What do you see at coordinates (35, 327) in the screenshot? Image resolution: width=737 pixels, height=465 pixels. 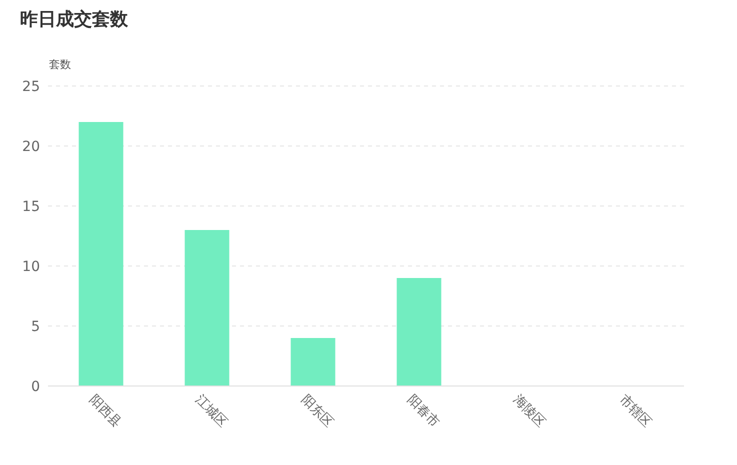 I see `y-tick-label: 5` at bounding box center [35, 327].